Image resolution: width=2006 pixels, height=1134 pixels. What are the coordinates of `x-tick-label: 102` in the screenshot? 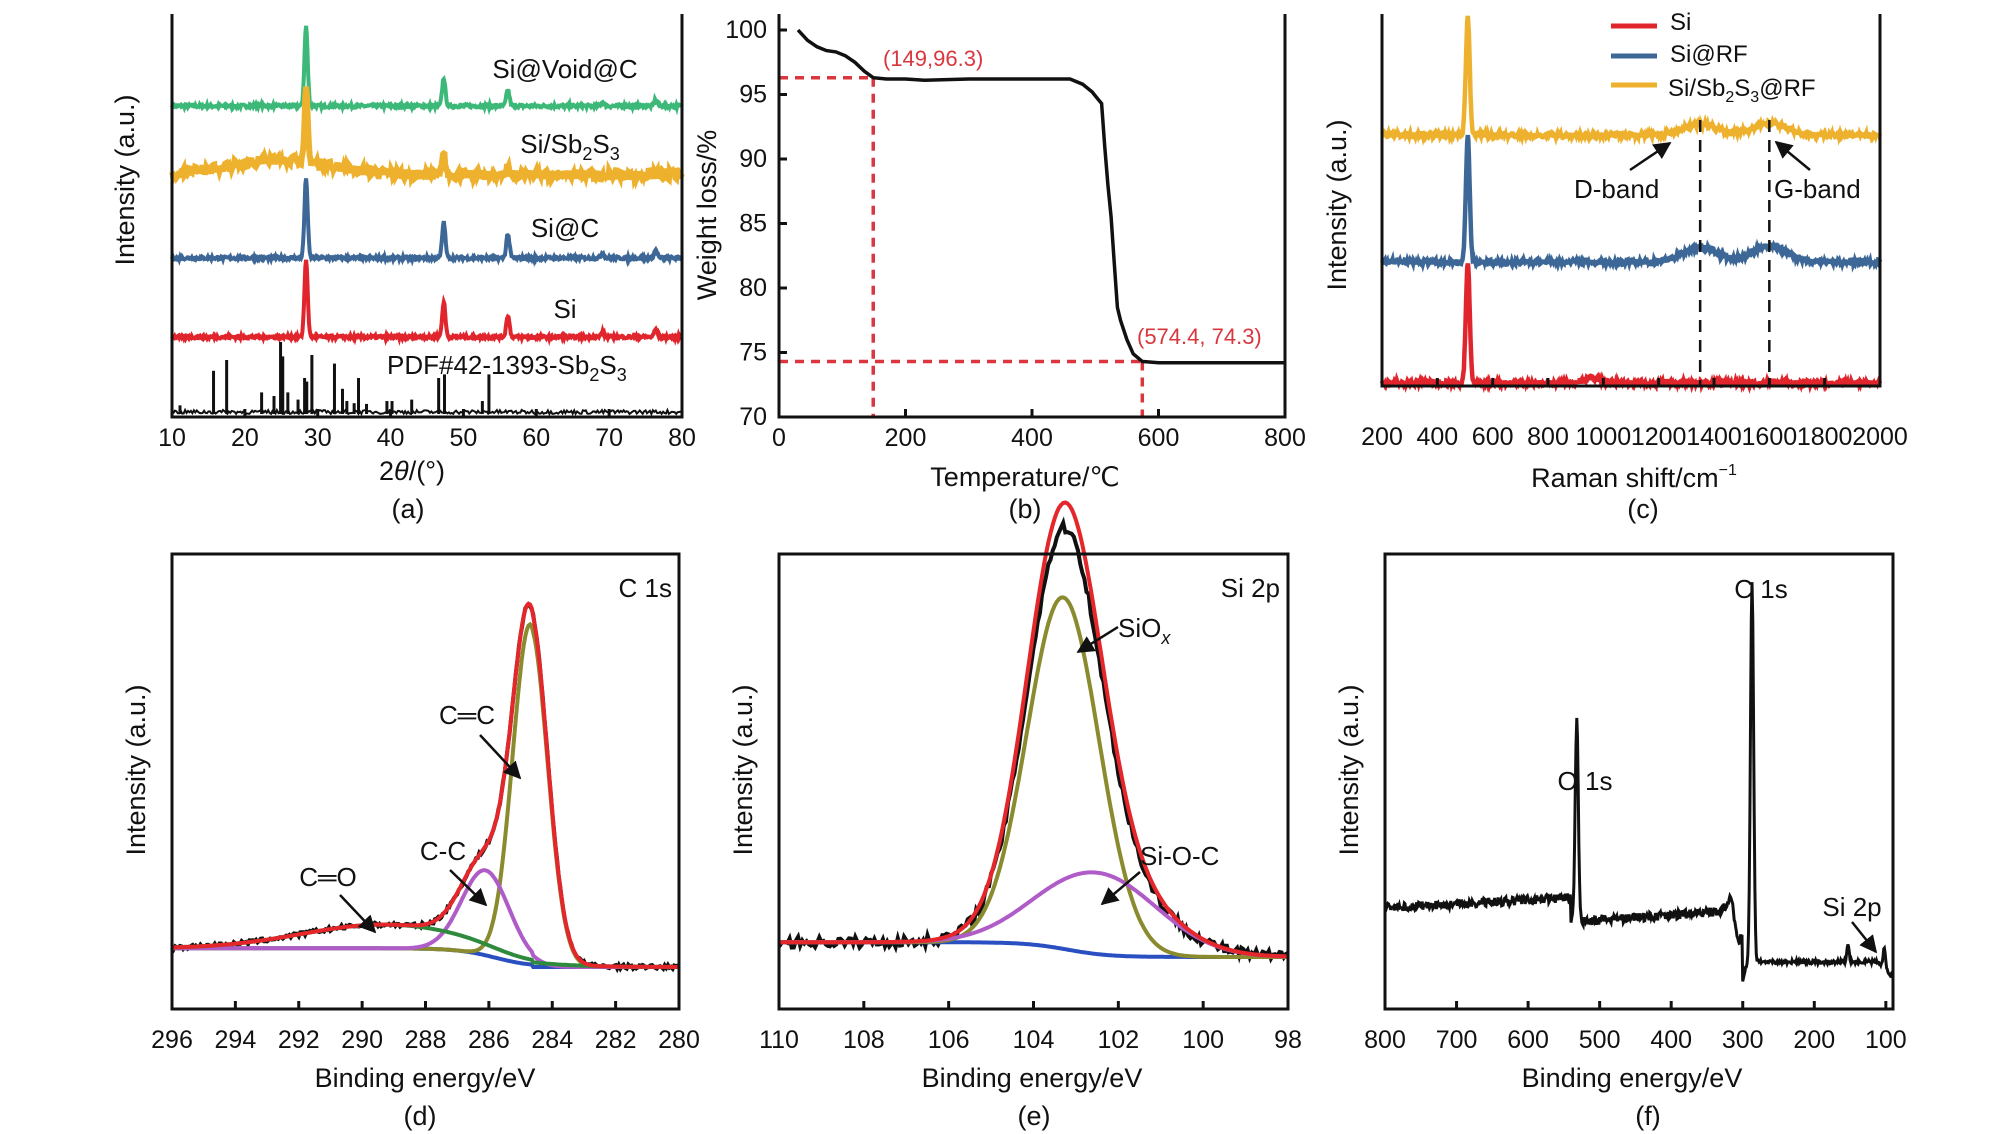 It's located at (1118, 1040).